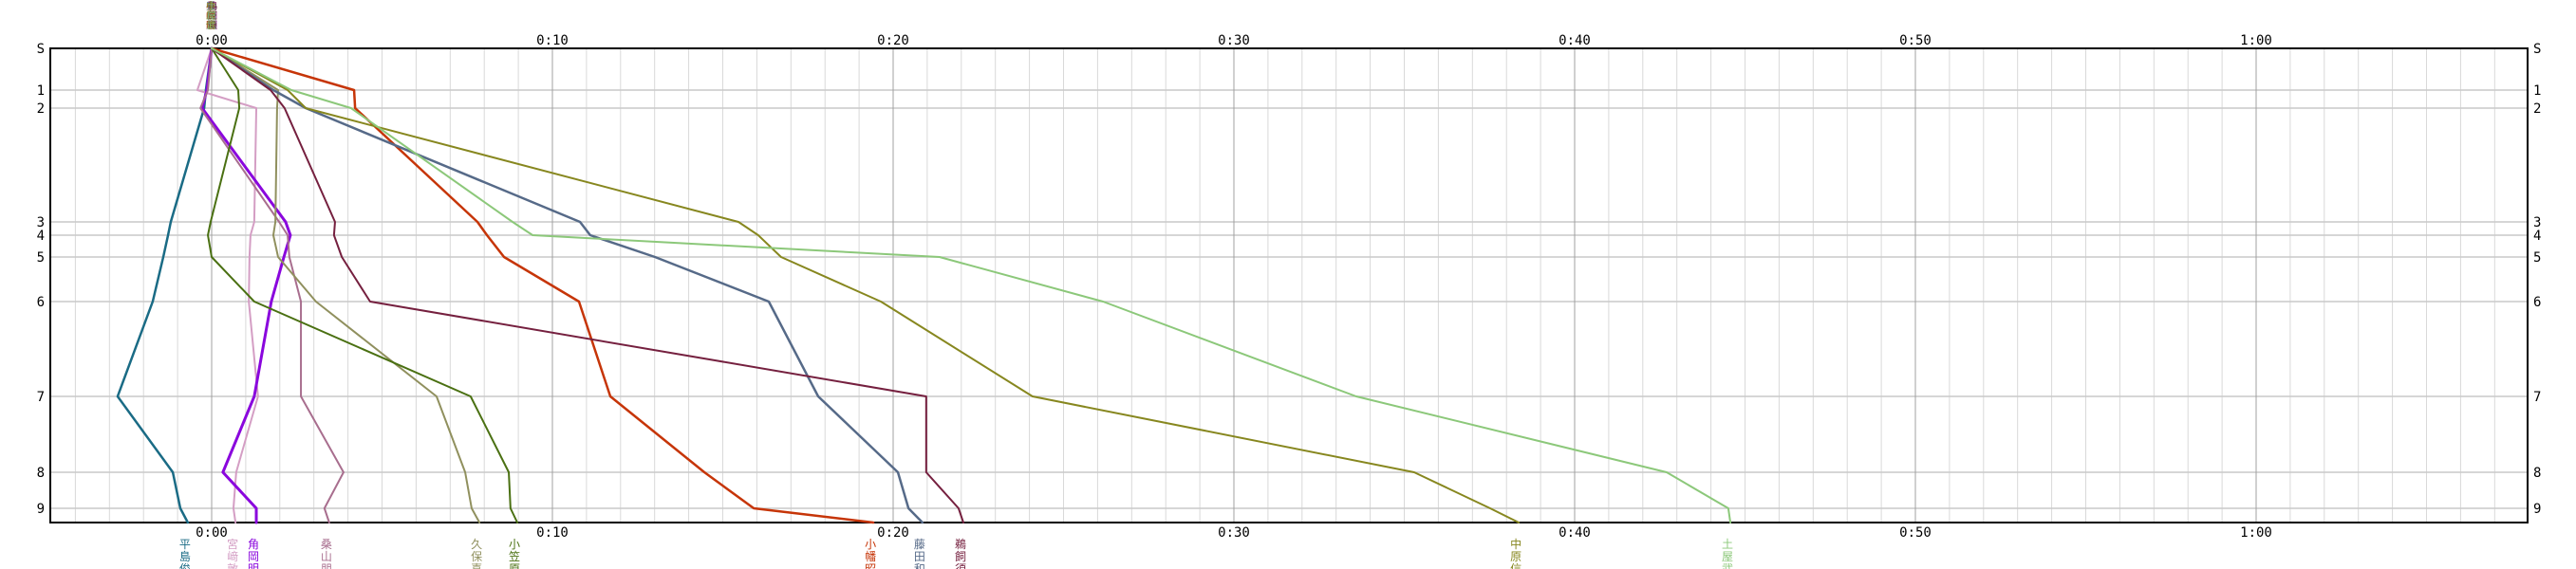  Describe the element at coordinates (326, 553) in the screenshot. I see `runner-finish-name: 桑山朋` at that location.